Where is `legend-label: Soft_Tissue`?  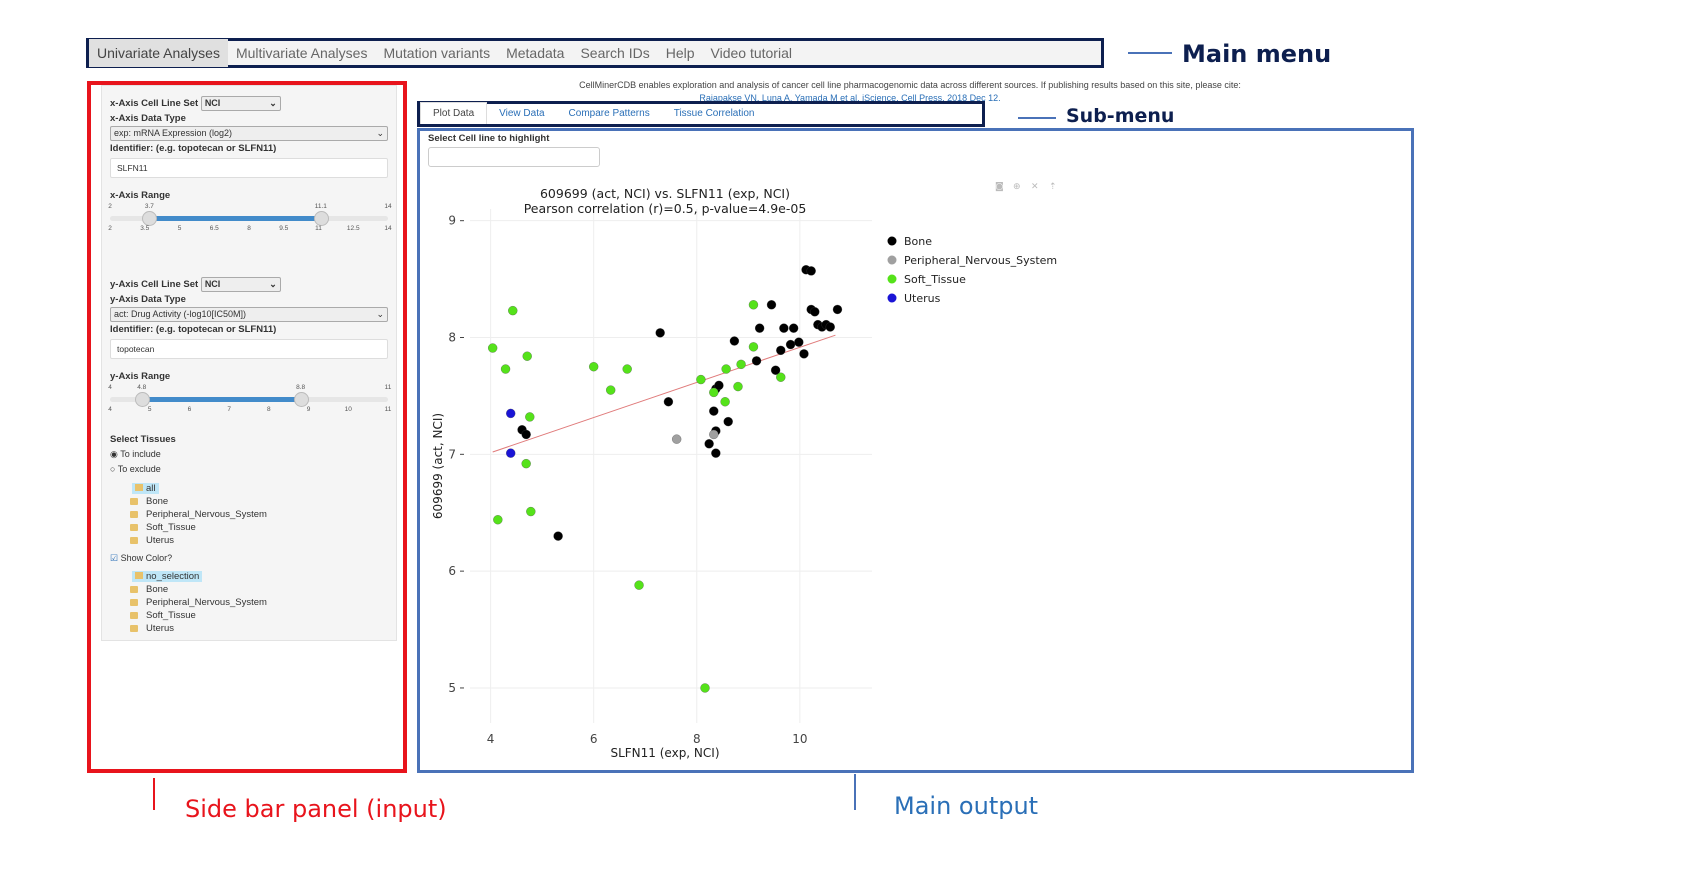
legend-label: Soft_Tissue is located at coordinates (935, 279).